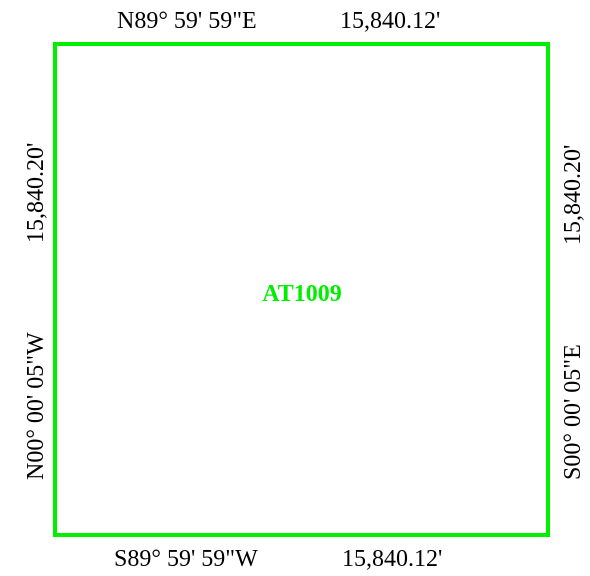  Describe the element at coordinates (36, 193) in the screenshot. I see `west-distance: 15,840.20'` at that location.